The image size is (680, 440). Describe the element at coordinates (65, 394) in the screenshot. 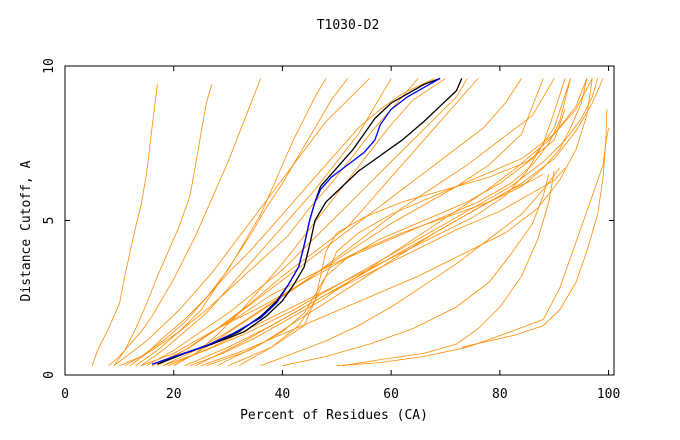

I see `x-tick-label-0: 0` at that location.